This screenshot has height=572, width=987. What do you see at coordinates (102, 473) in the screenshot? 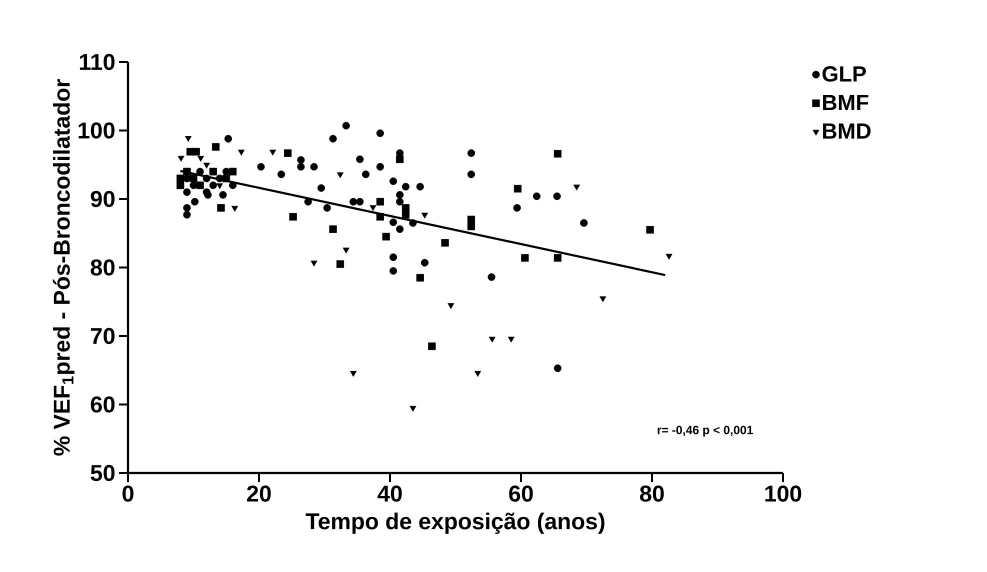
I see `y-tick-label: 50` at bounding box center [102, 473].